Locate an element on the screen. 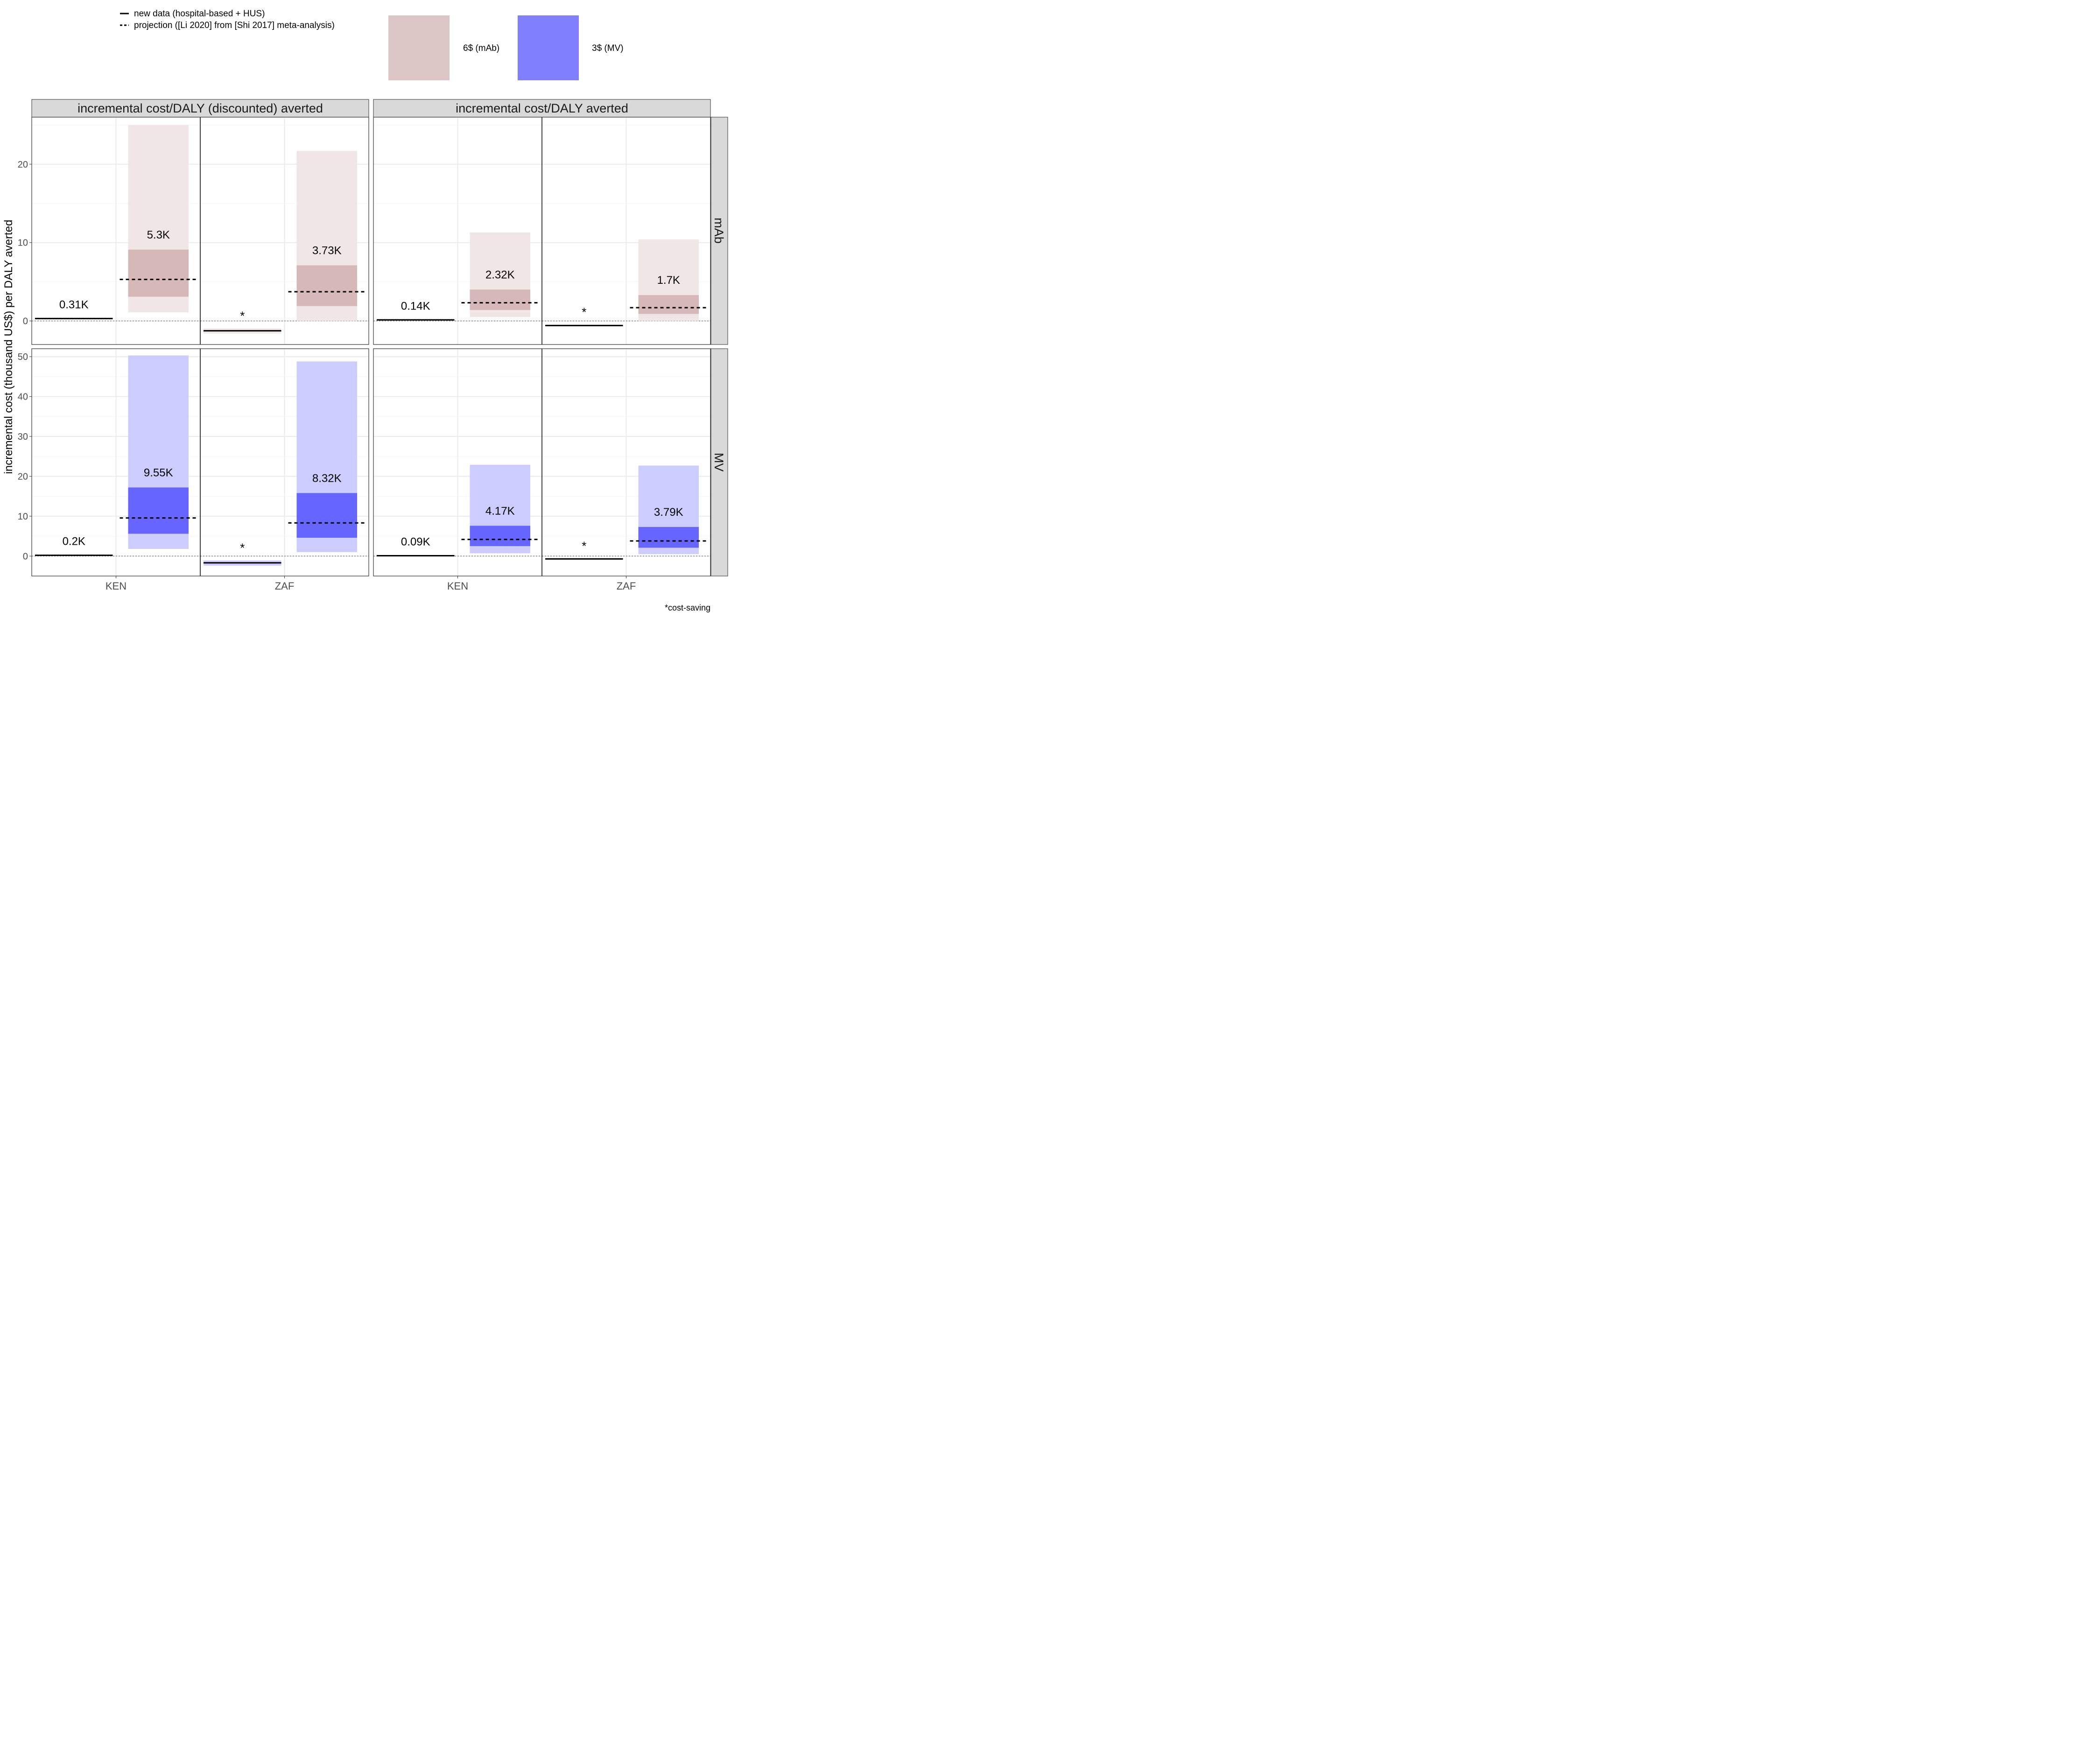 The width and height of the screenshot is (2095, 1764). legend-mab-label: 6$ (mAb) is located at coordinates (481, 48).